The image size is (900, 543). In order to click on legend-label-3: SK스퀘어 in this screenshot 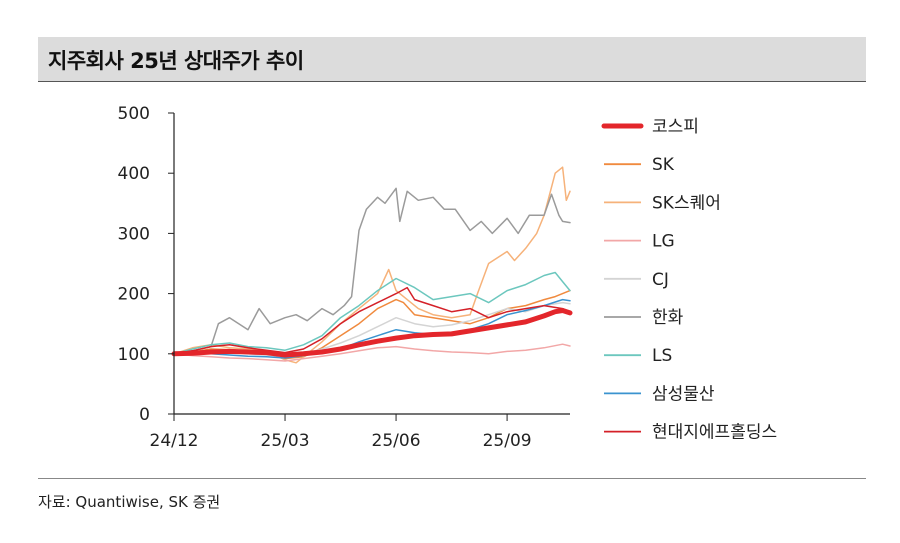, I will do `click(686, 203)`.